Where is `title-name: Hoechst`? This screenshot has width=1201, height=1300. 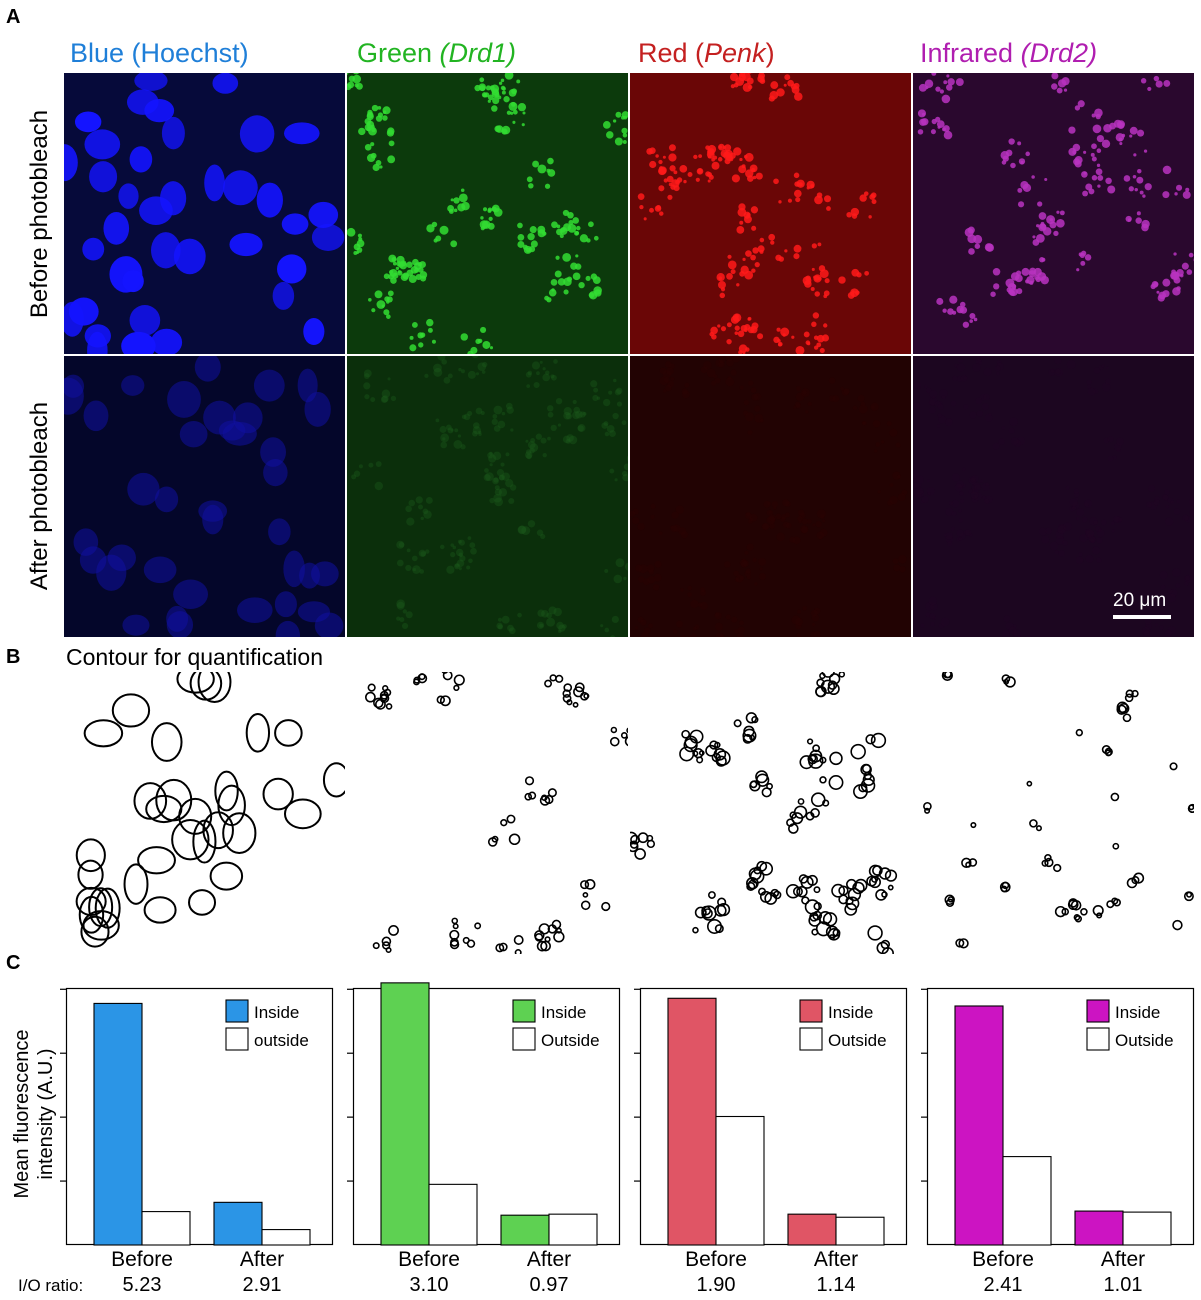
title-name: Hoechst is located at coordinates (190, 53).